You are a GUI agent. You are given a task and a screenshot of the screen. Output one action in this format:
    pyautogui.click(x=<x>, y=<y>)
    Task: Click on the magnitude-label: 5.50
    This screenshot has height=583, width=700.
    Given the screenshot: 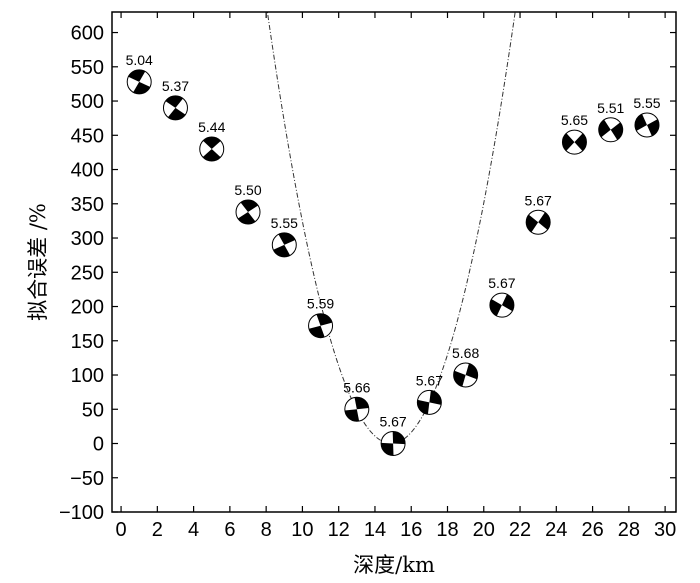 What is the action you would take?
    pyautogui.click(x=247, y=190)
    